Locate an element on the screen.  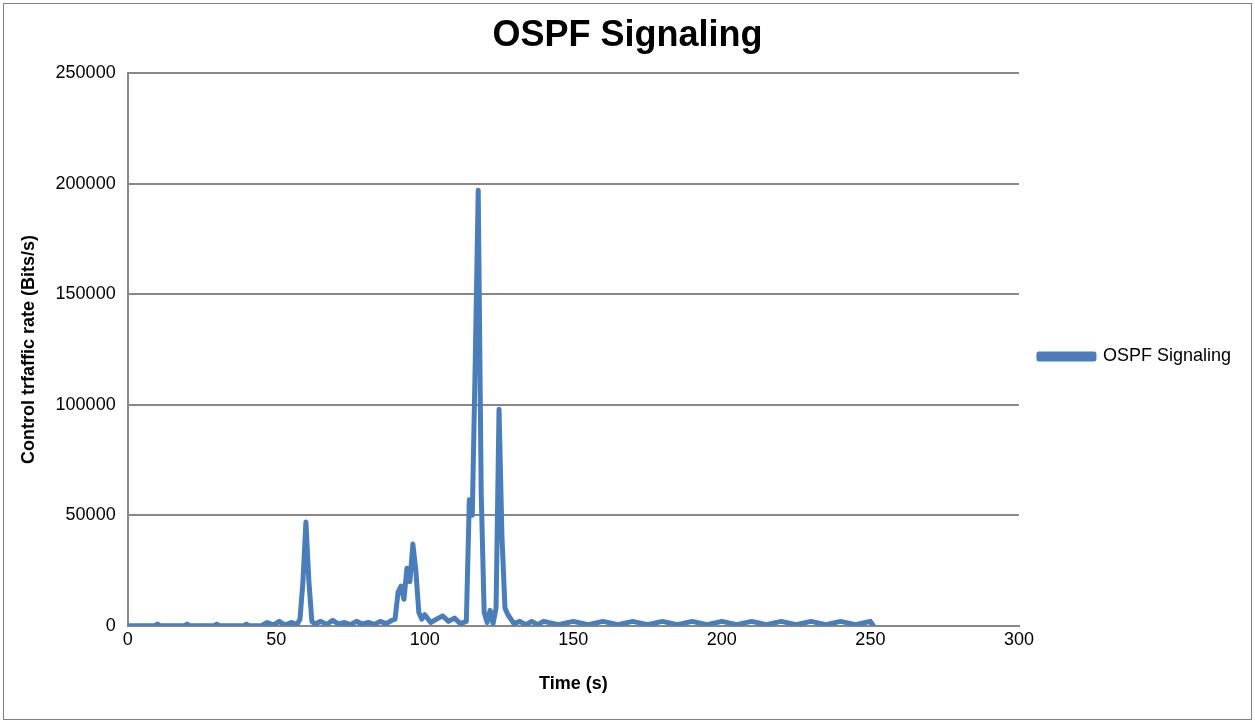
y-tick-label: 50000 is located at coordinates (90, 514).